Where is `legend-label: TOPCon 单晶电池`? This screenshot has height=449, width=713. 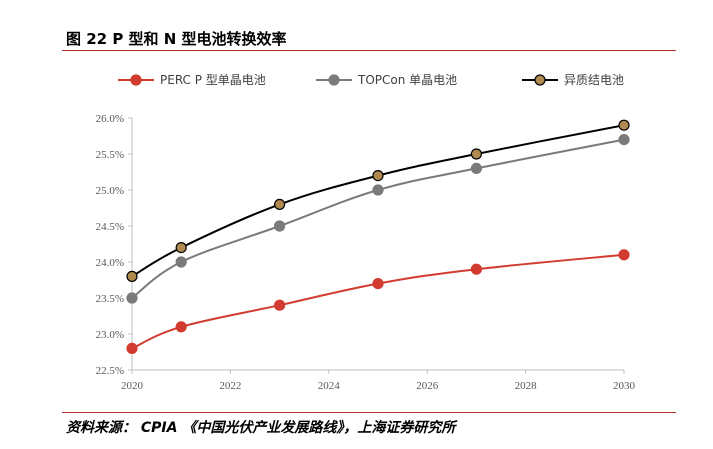
legend-label: TOPCon 单晶电池 is located at coordinates (407, 80).